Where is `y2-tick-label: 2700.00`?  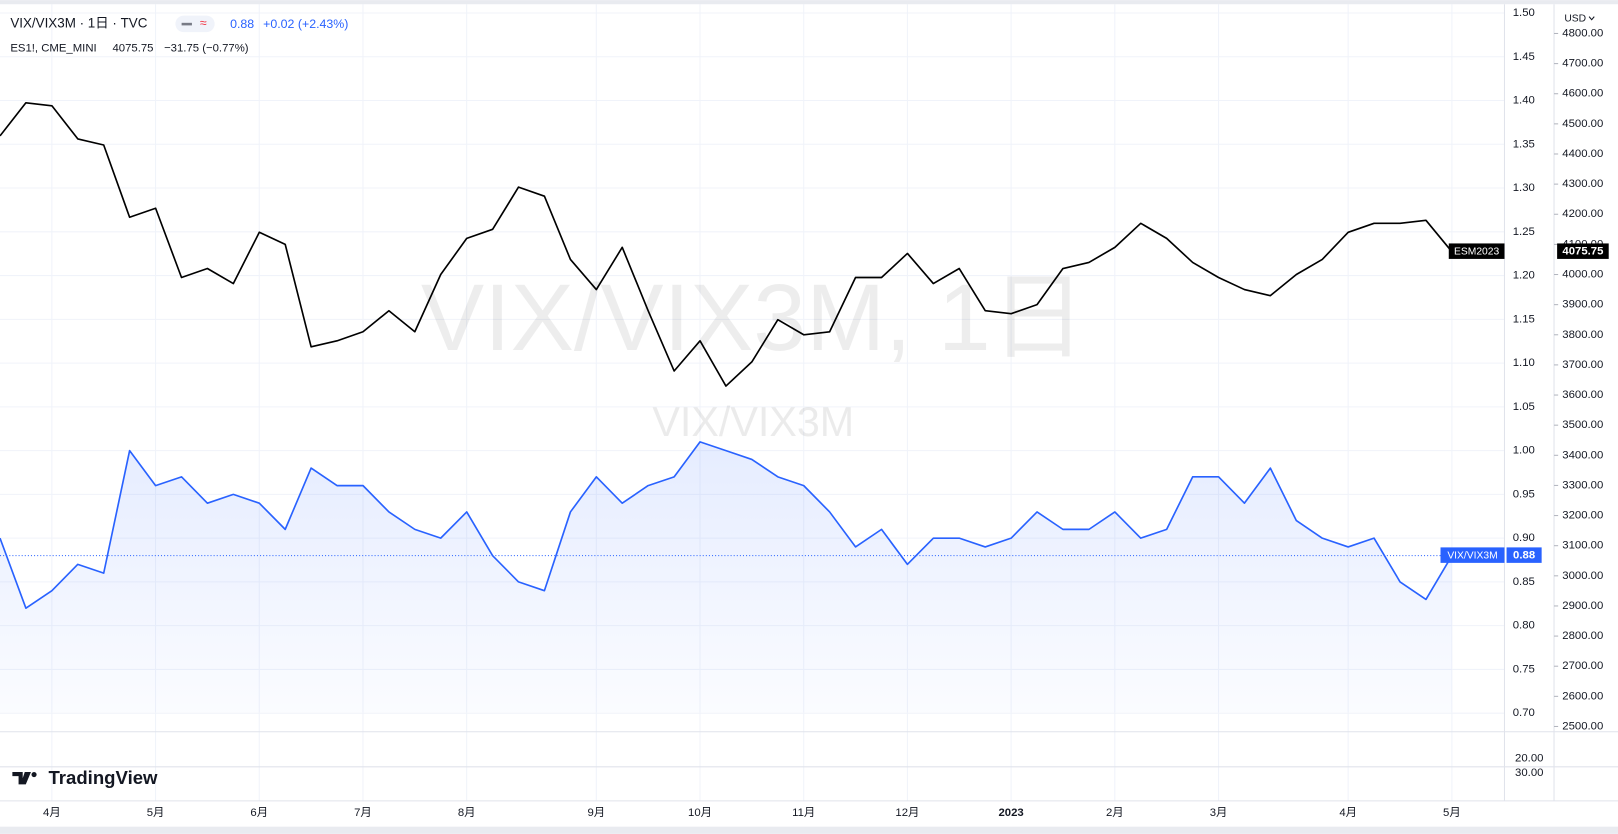 y2-tick-label: 2700.00 is located at coordinates (1582, 666).